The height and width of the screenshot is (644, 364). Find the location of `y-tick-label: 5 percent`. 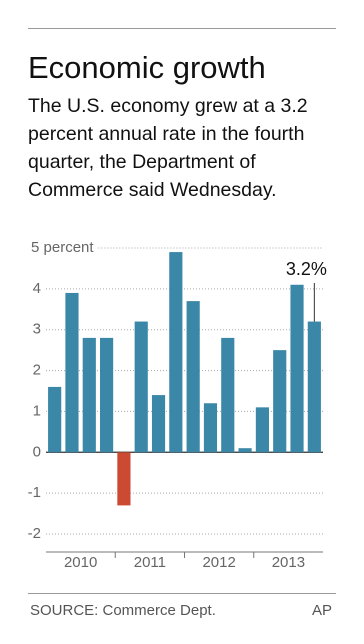

y-tick-label: 5 percent is located at coordinates (62, 247).